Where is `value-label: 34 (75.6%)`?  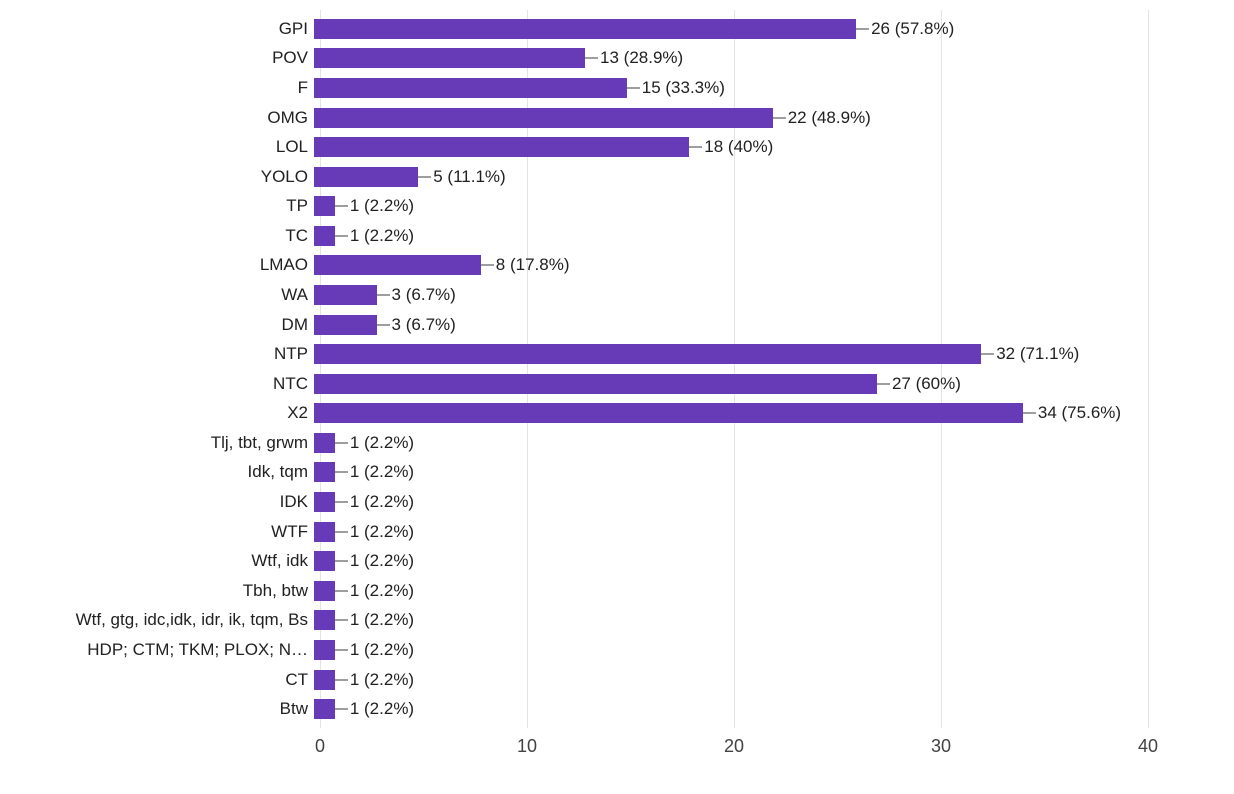 value-label: 34 (75.6%) is located at coordinates (1079, 413).